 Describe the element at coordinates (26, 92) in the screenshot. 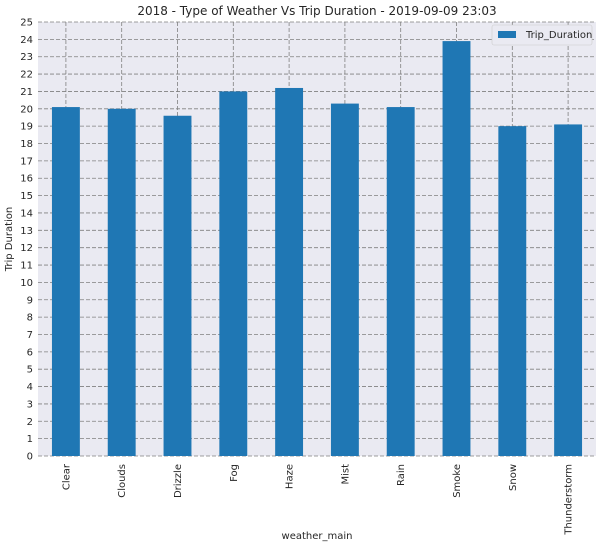

I see `y-tick-label: 21` at that location.